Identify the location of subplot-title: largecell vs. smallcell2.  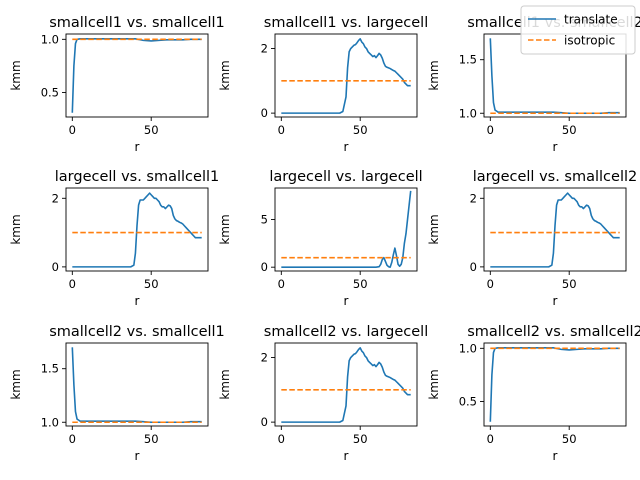
(555, 177).